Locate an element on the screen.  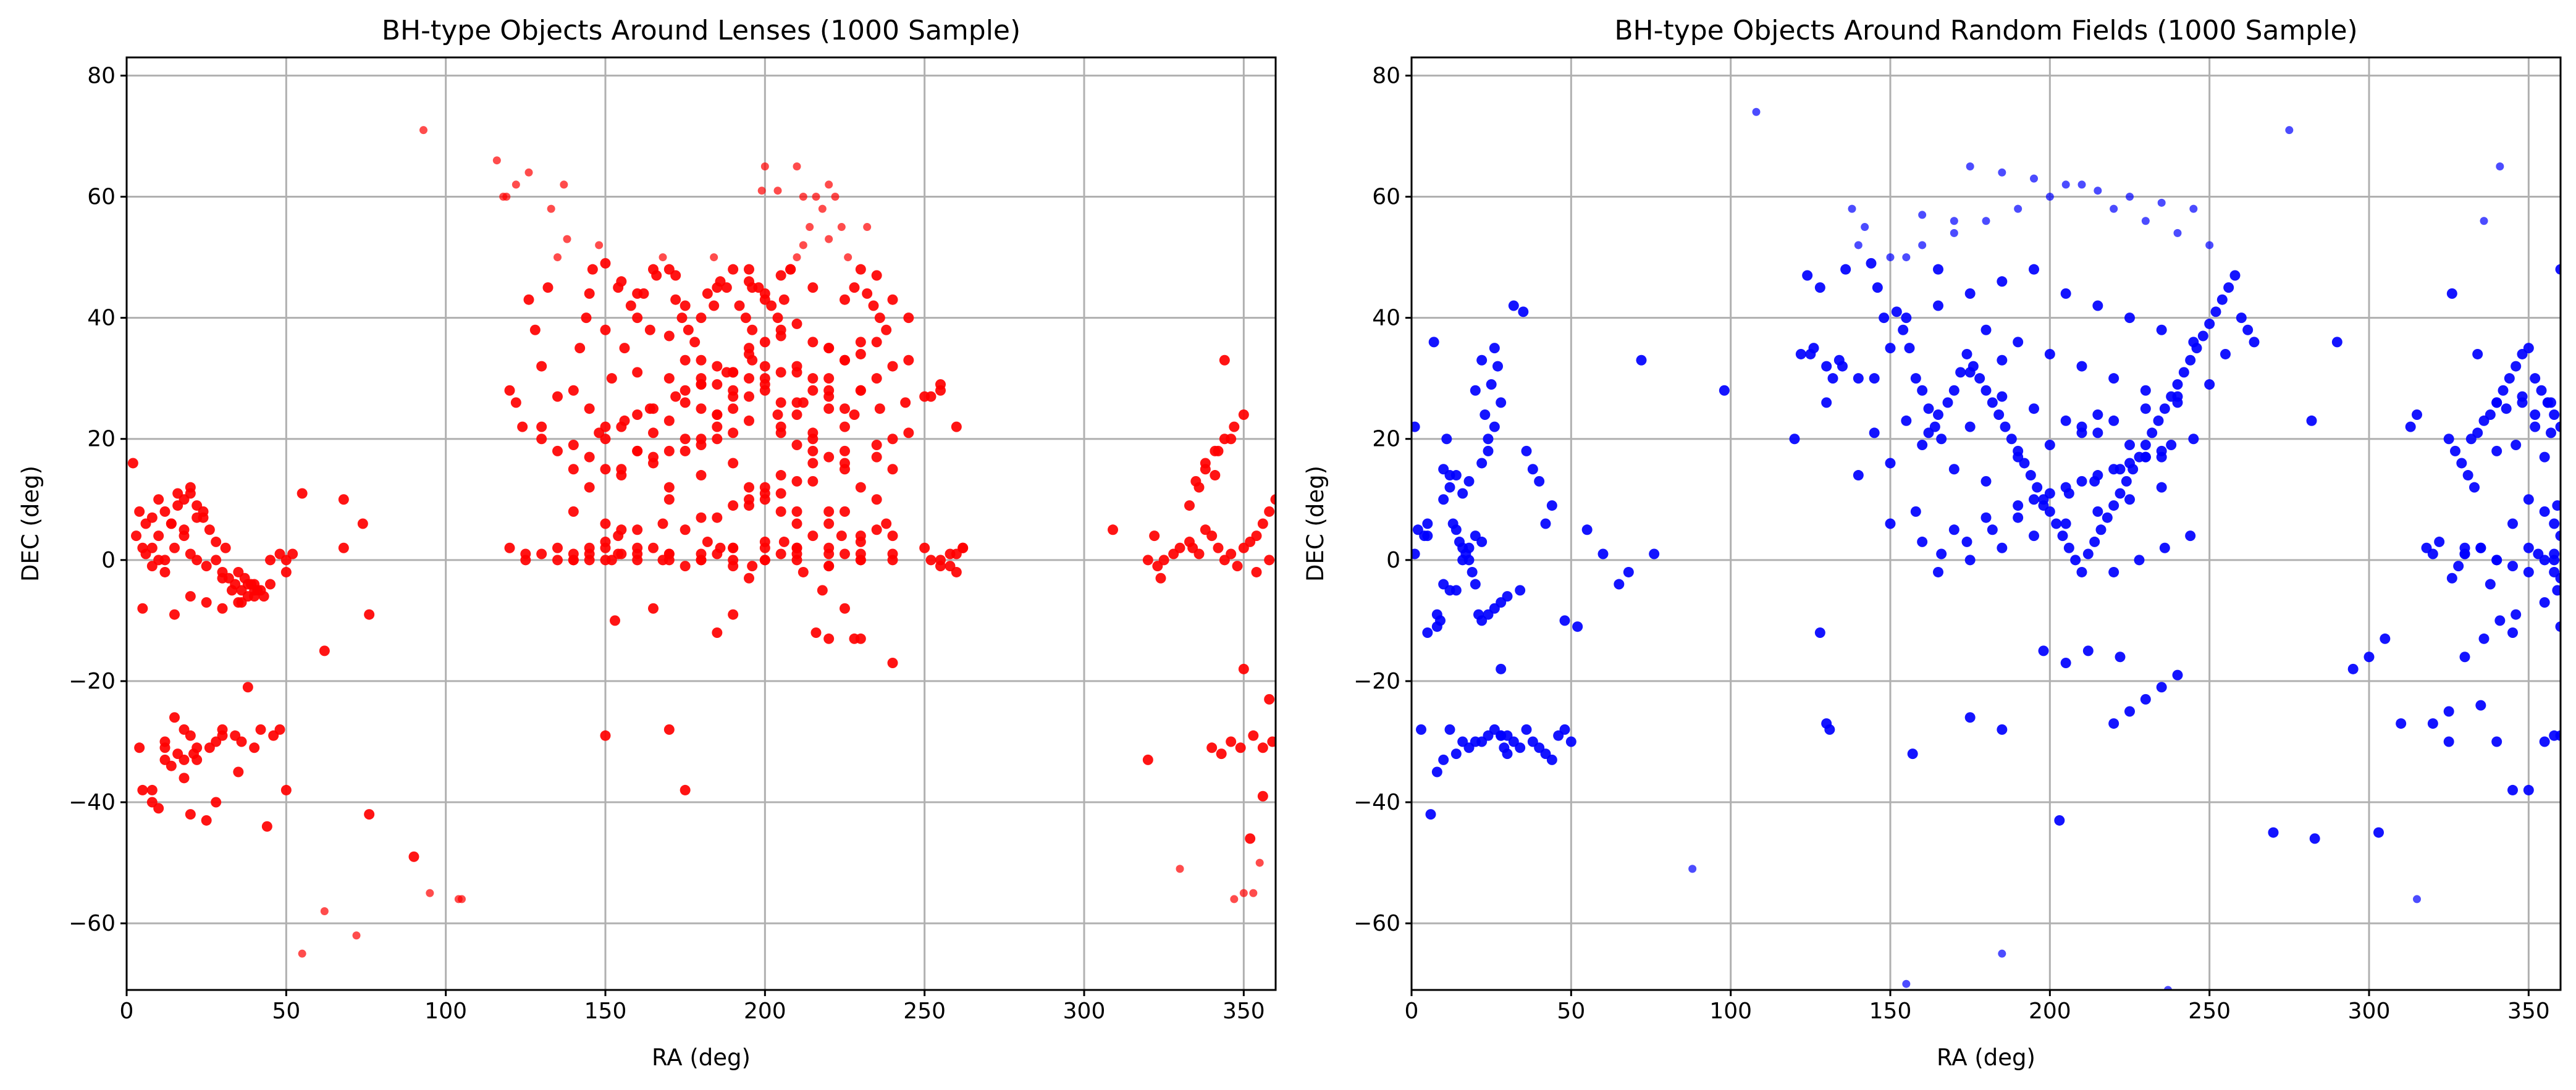
left-y-axis-label: DEC (deg) is located at coordinates (30, 524).